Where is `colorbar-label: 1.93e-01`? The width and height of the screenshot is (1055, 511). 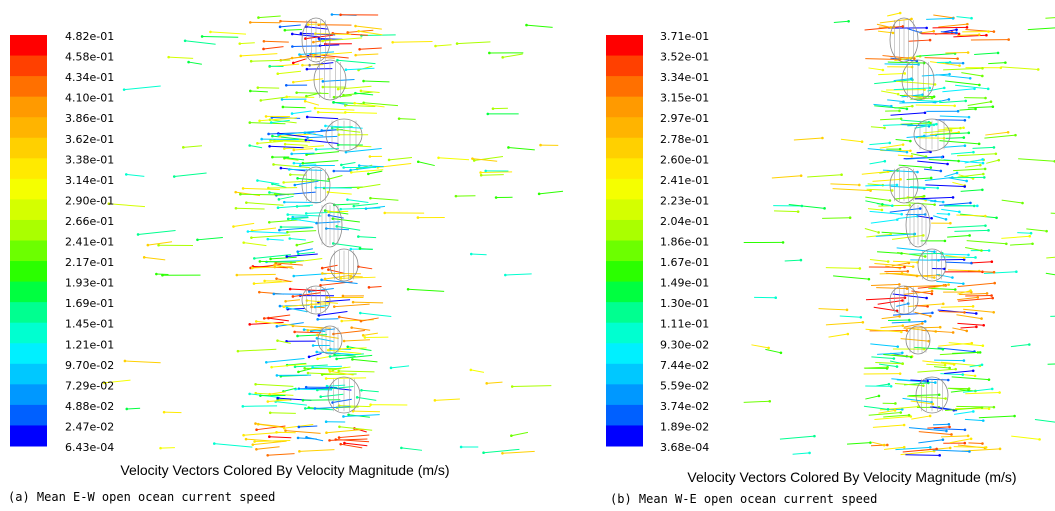
colorbar-label: 1.93e-01 is located at coordinates (89, 283).